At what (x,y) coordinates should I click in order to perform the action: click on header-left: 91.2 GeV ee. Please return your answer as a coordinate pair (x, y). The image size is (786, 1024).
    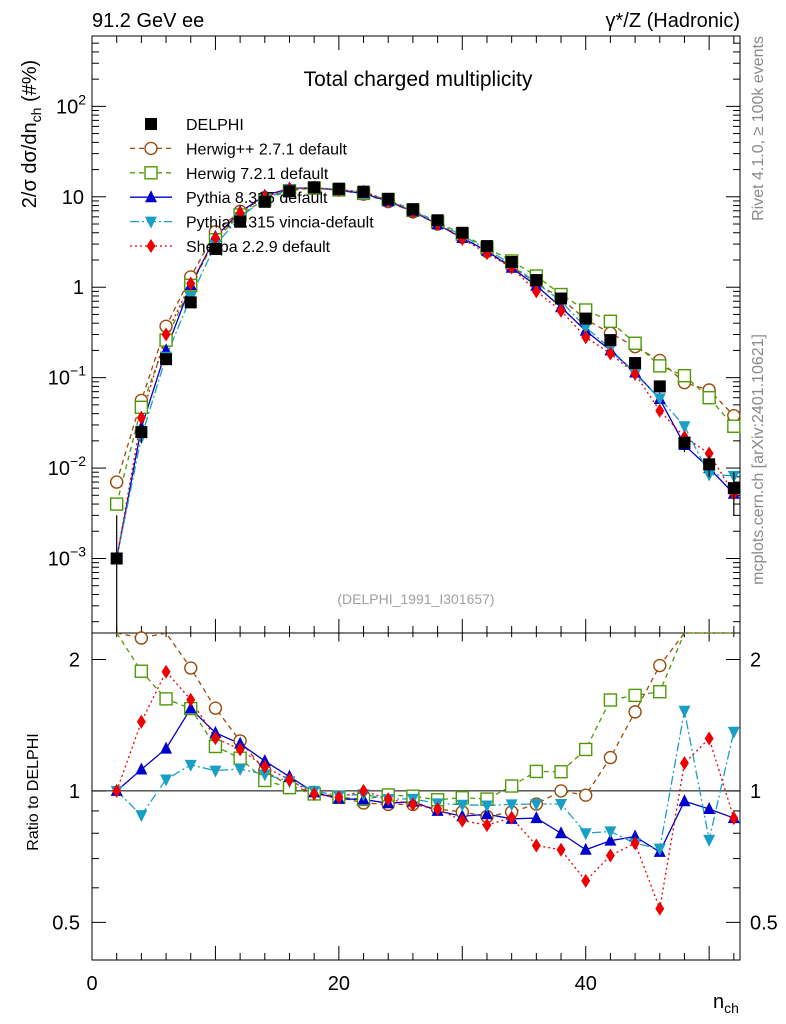
    Looking at the image, I should click on (148, 21).